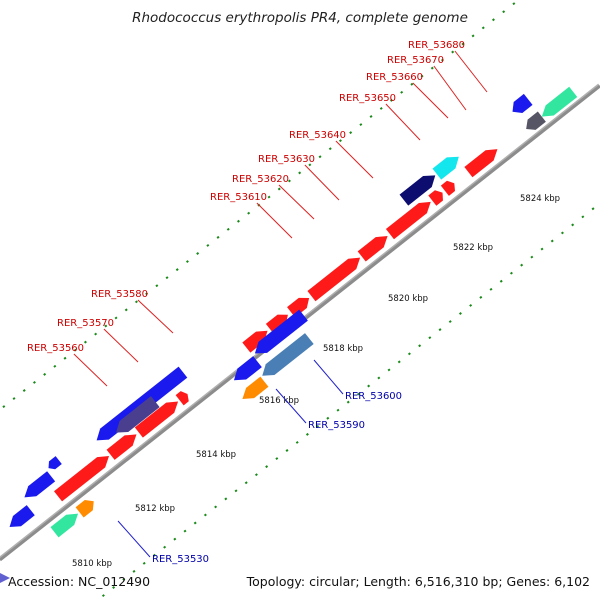 The height and width of the screenshot is (600, 600). Describe the element at coordinates (55, 348) in the screenshot. I see `gene-label-forward: RER_53560` at that location.